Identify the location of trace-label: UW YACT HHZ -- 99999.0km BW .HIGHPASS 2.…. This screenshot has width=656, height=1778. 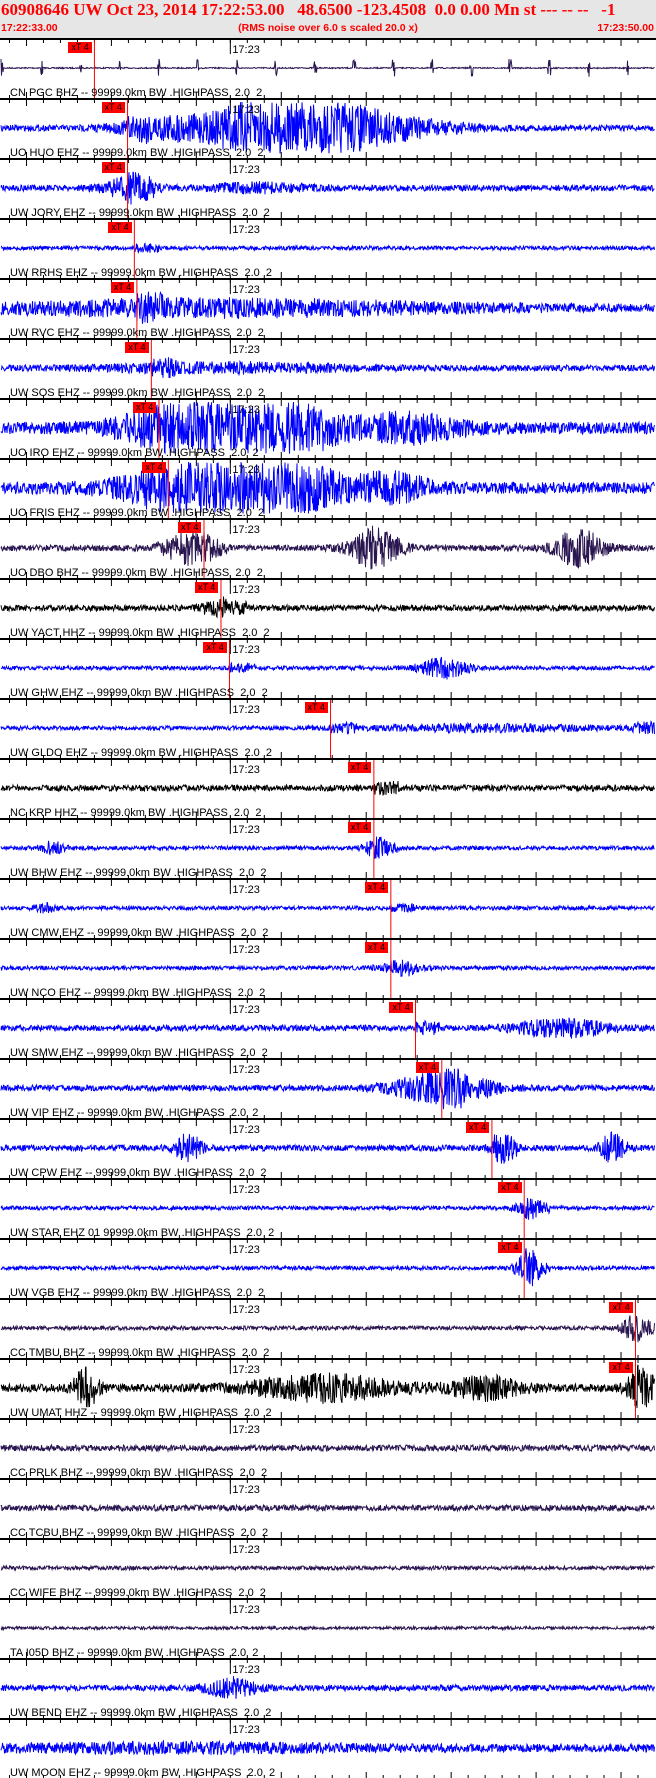
(140, 632).